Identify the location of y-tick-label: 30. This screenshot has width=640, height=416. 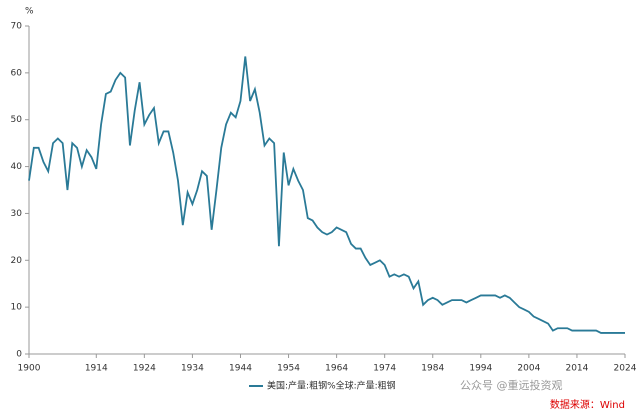
(17, 214).